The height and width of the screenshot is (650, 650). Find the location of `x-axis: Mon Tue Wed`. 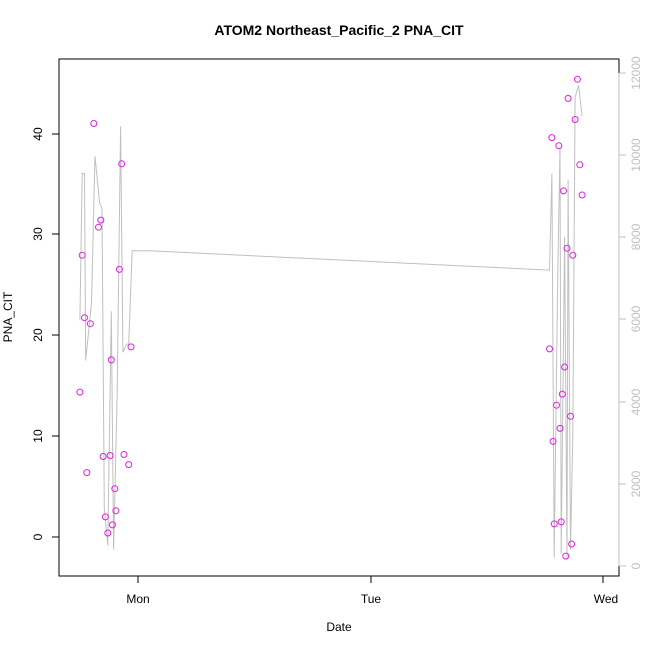

x-axis: Mon Tue Wed is located at coordinates (372, 590).